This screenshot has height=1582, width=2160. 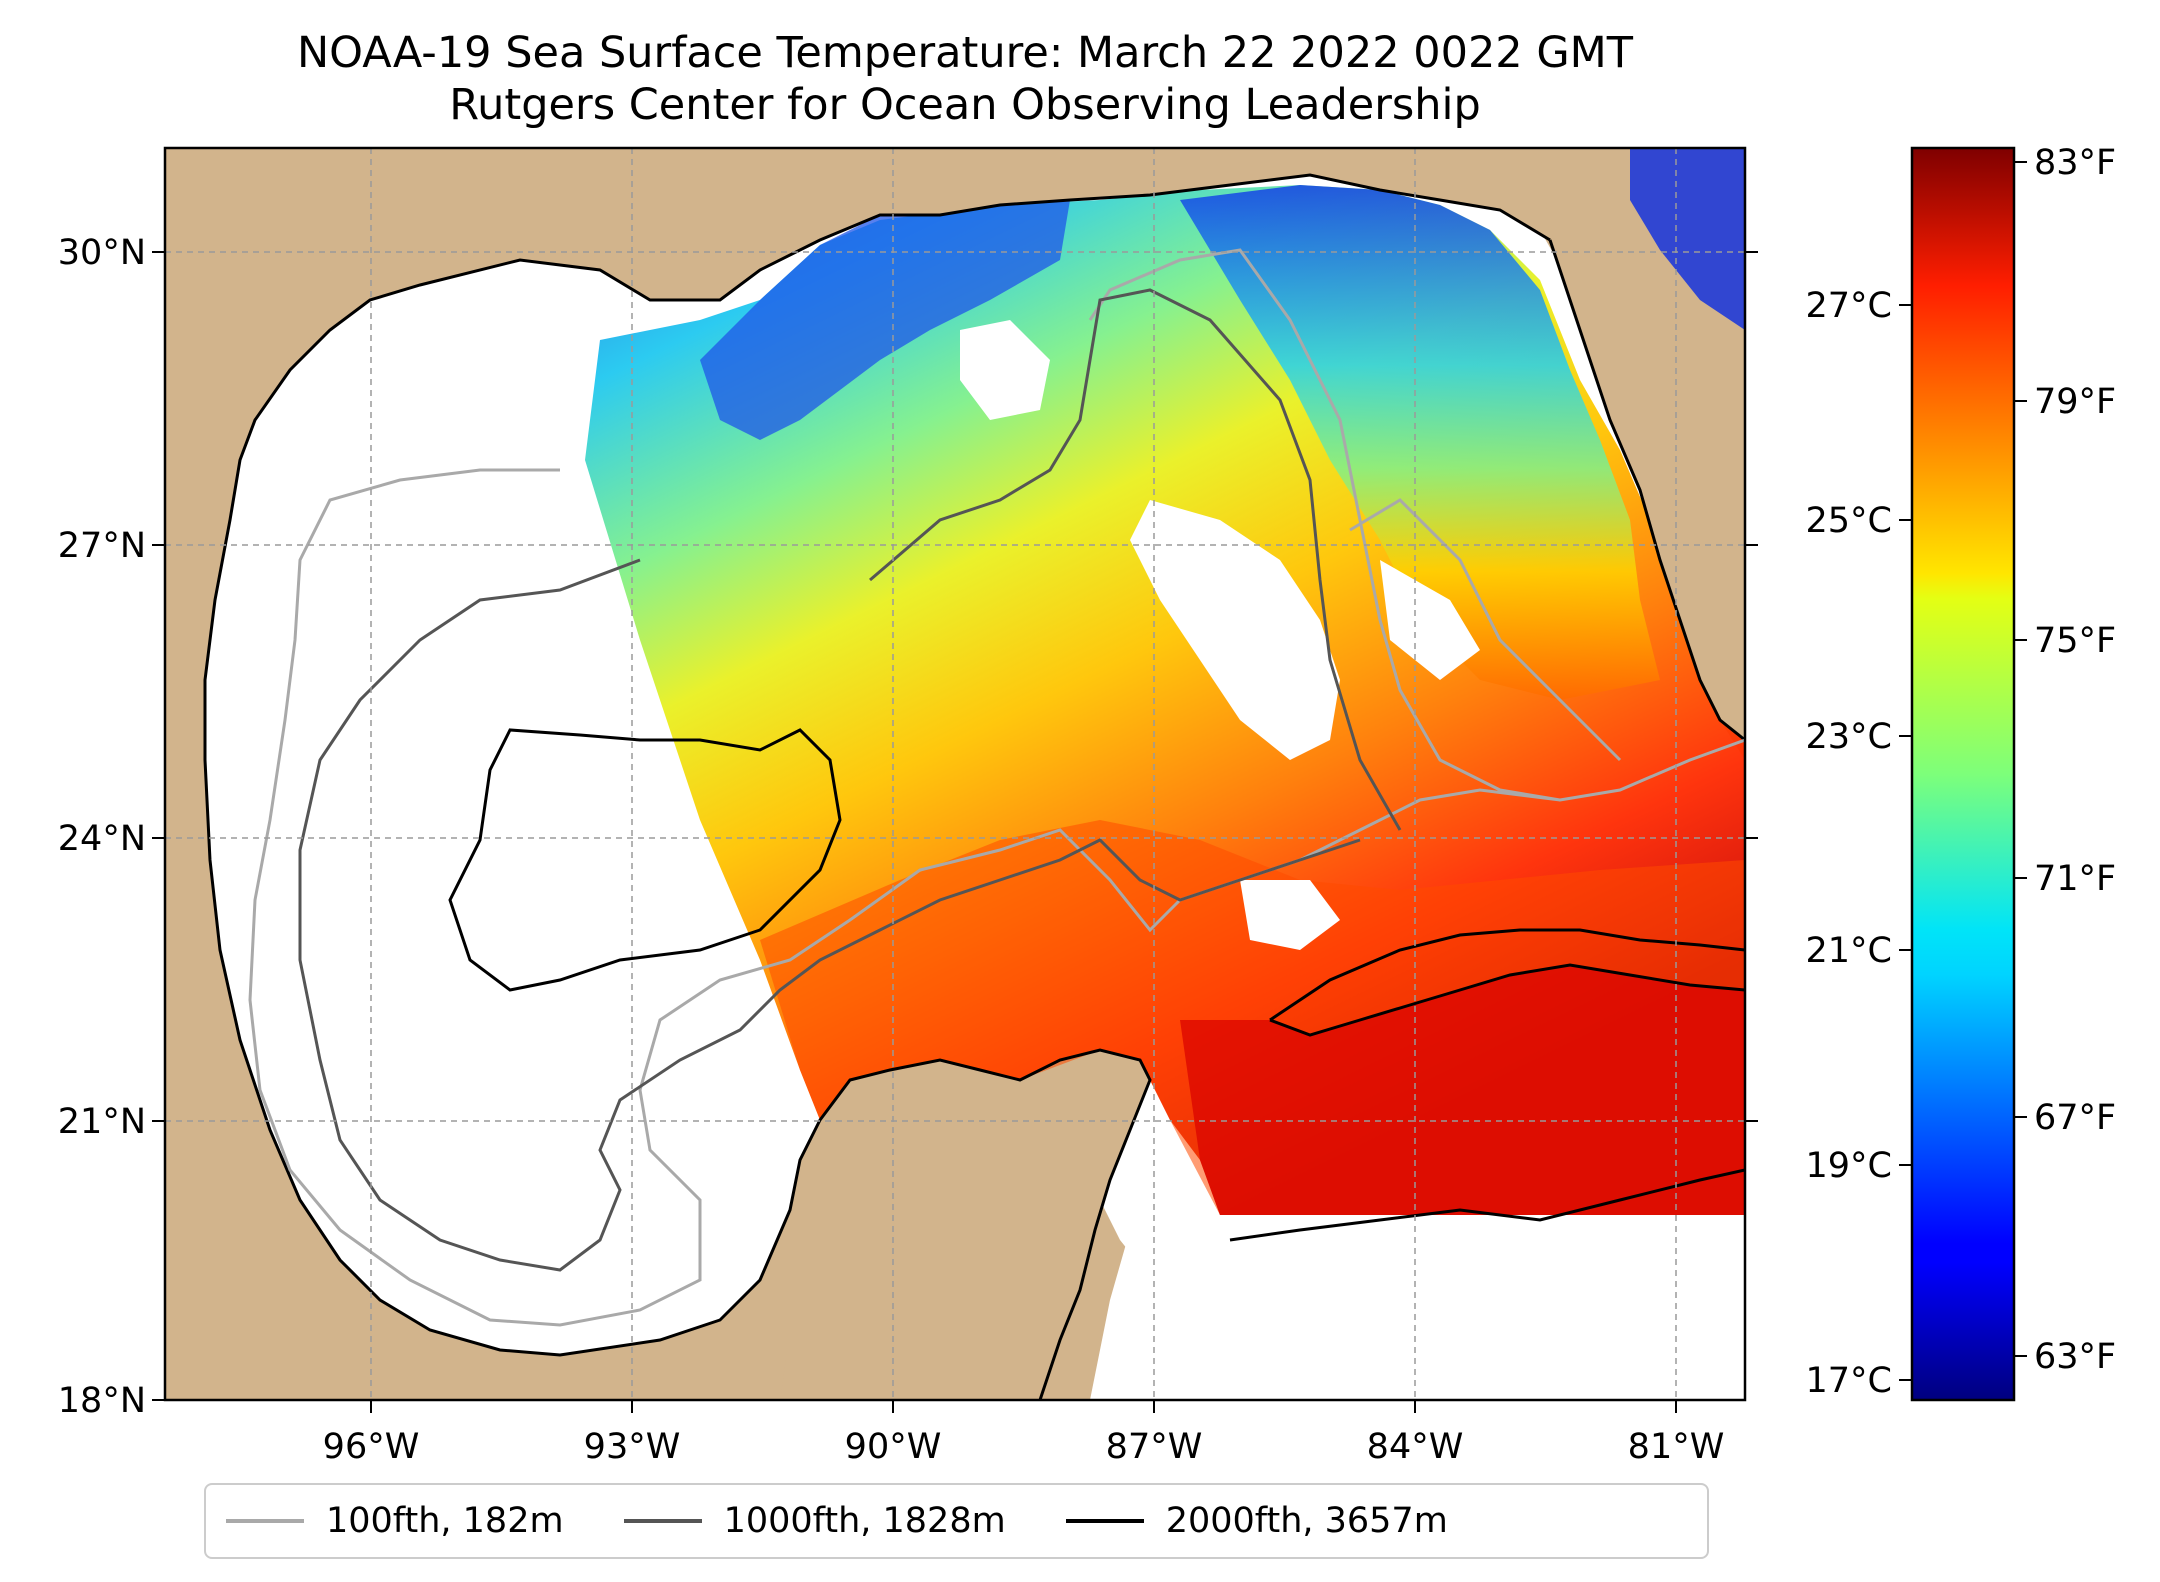 What do you see at coordinates (1849, 1381) in the screenshot?
I see `colorbar-c-tick: 17°C` at bounding box center [1849, 1381].